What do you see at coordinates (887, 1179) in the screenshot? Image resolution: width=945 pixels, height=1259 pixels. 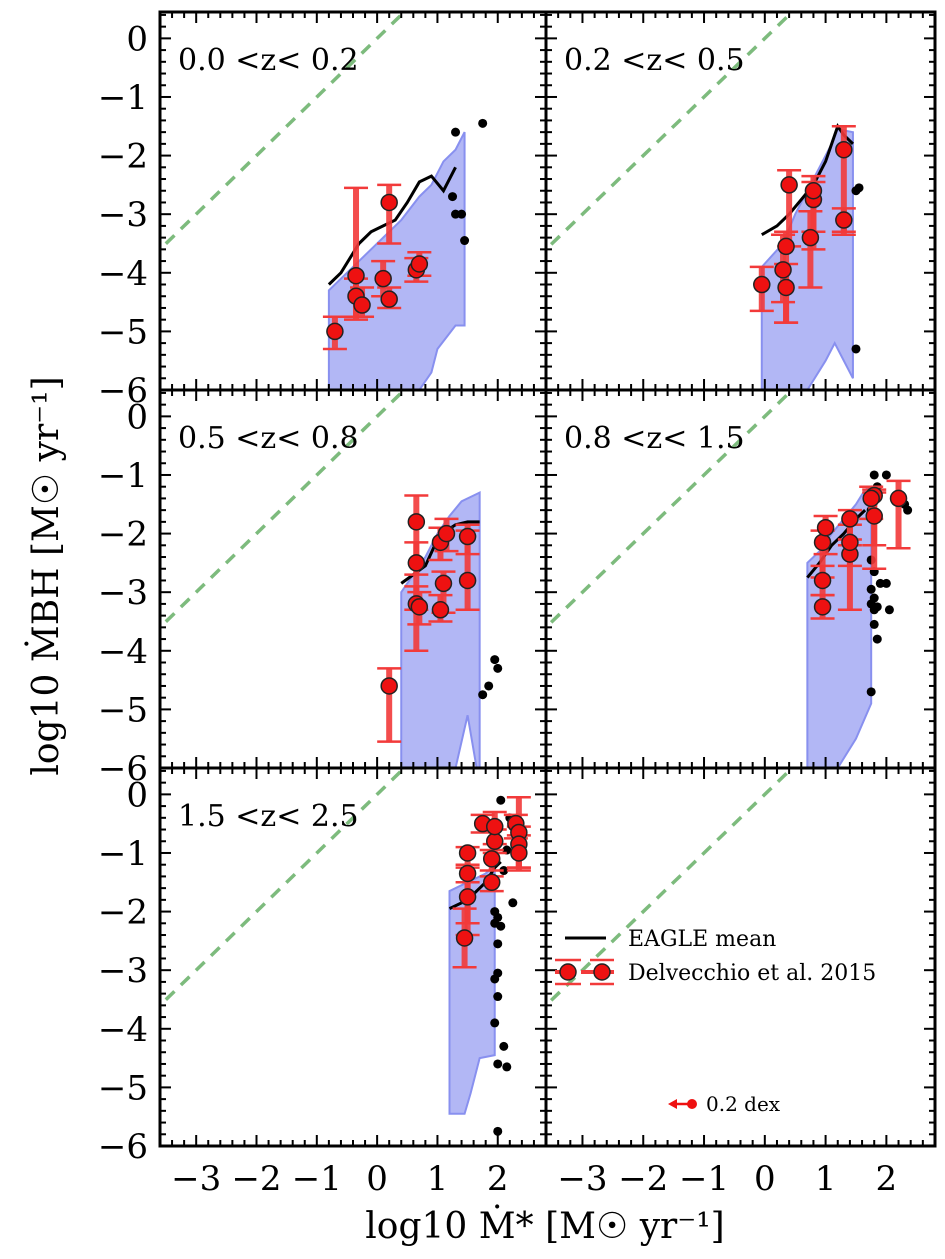 I see `x-tick-label: 2` at bounding box center [887, 1179].